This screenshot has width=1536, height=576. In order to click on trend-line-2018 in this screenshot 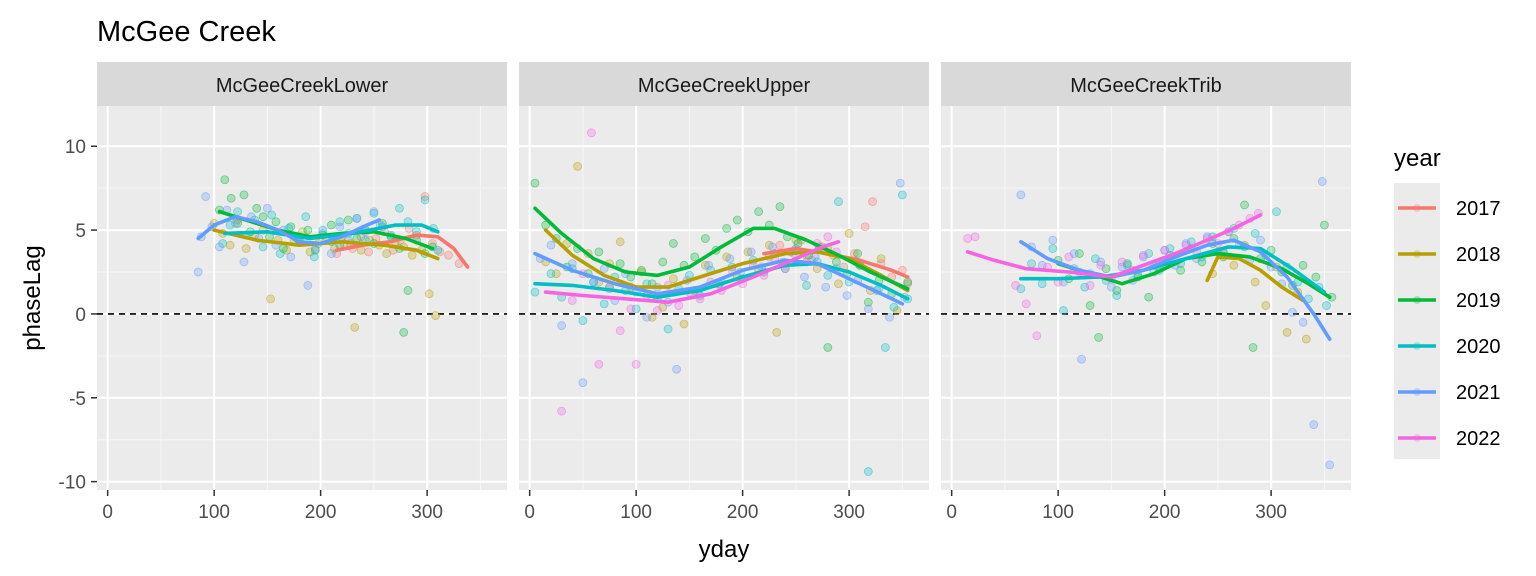, I will do `click(726, 260)`.